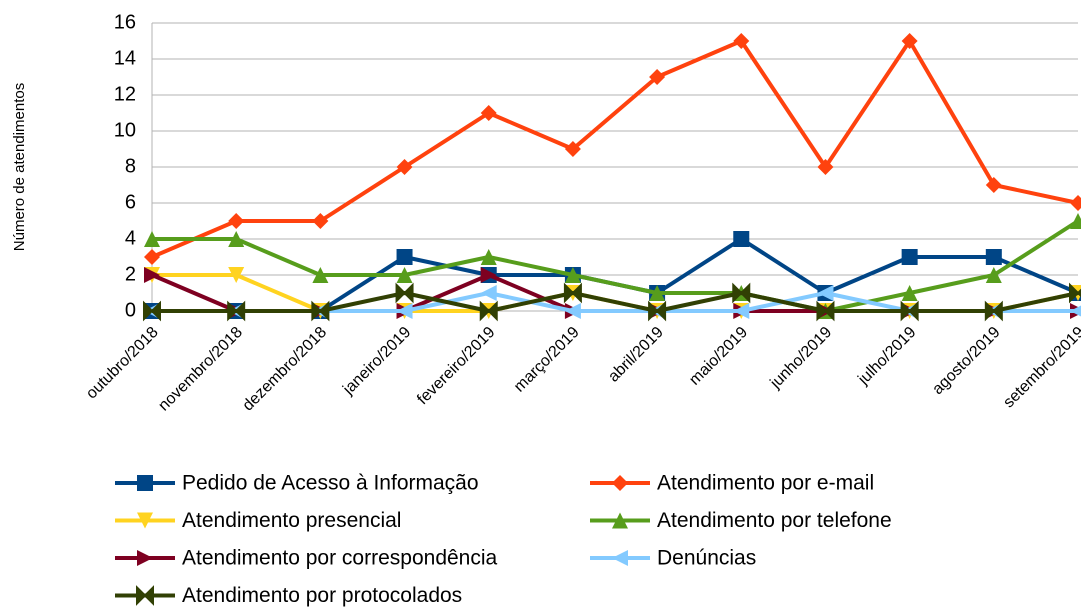 Image resolution: width=1081 pixels, height=608 pixels. I want to click on y-tick-label: 4, so click(130, 238).